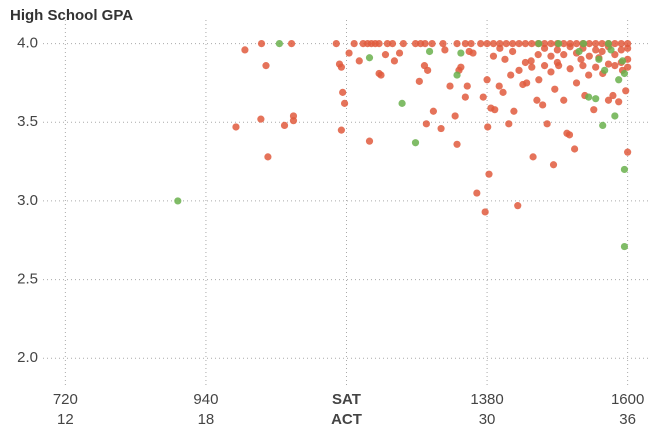 Image resolution: width=659 pixels, height=445 pixels. Describe the element at coordinates (627, 399) in the screenshot. I see `x-tick-label: 1600` at that location.